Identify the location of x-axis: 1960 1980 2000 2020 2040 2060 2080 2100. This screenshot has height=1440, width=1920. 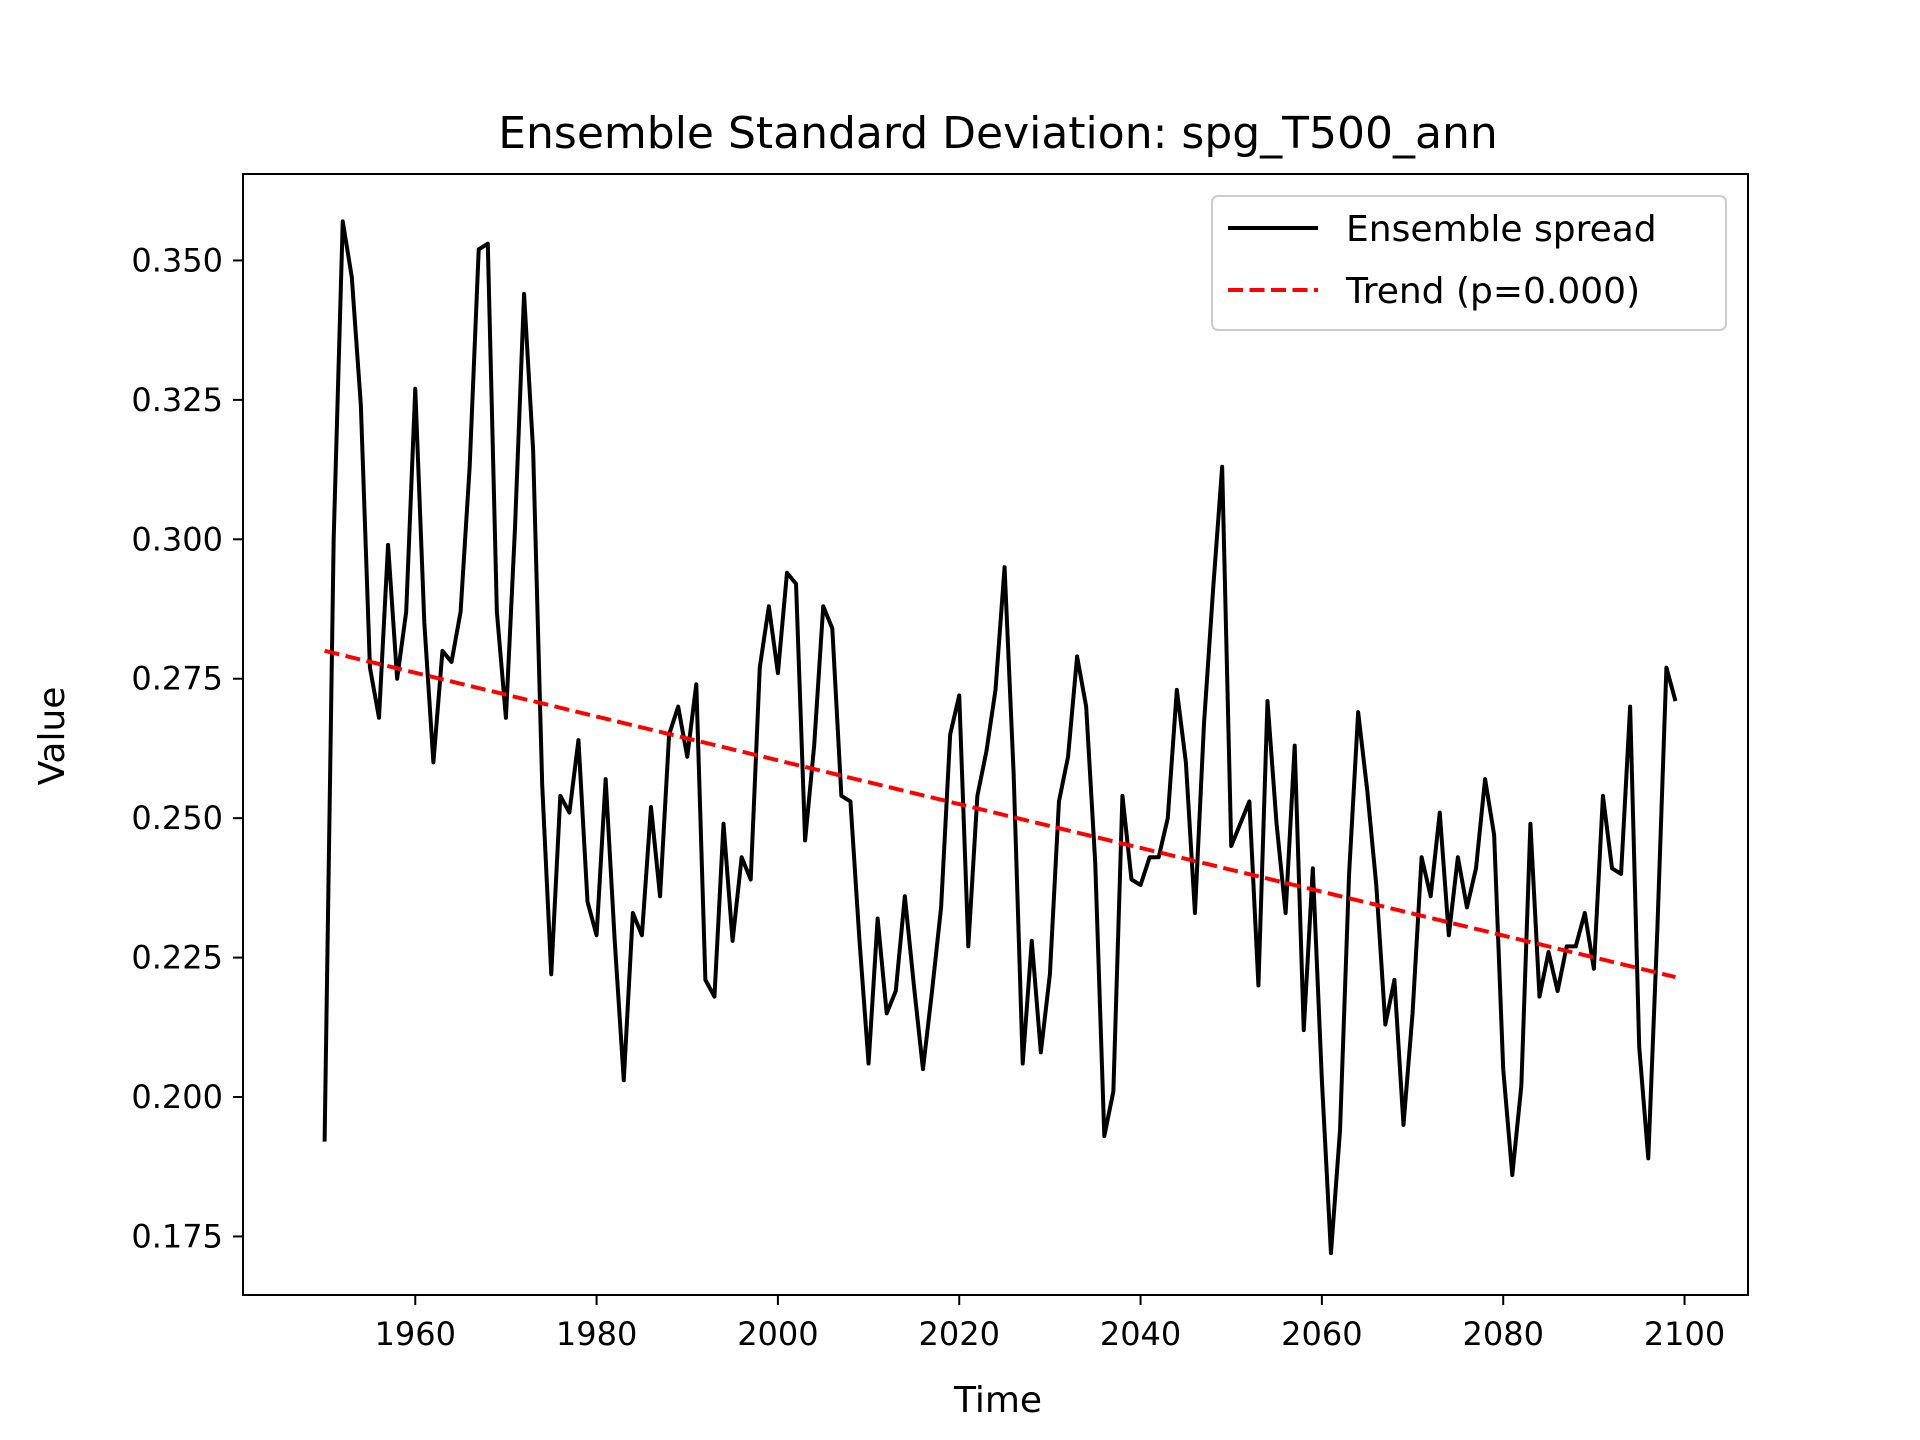
(1050, 1324).